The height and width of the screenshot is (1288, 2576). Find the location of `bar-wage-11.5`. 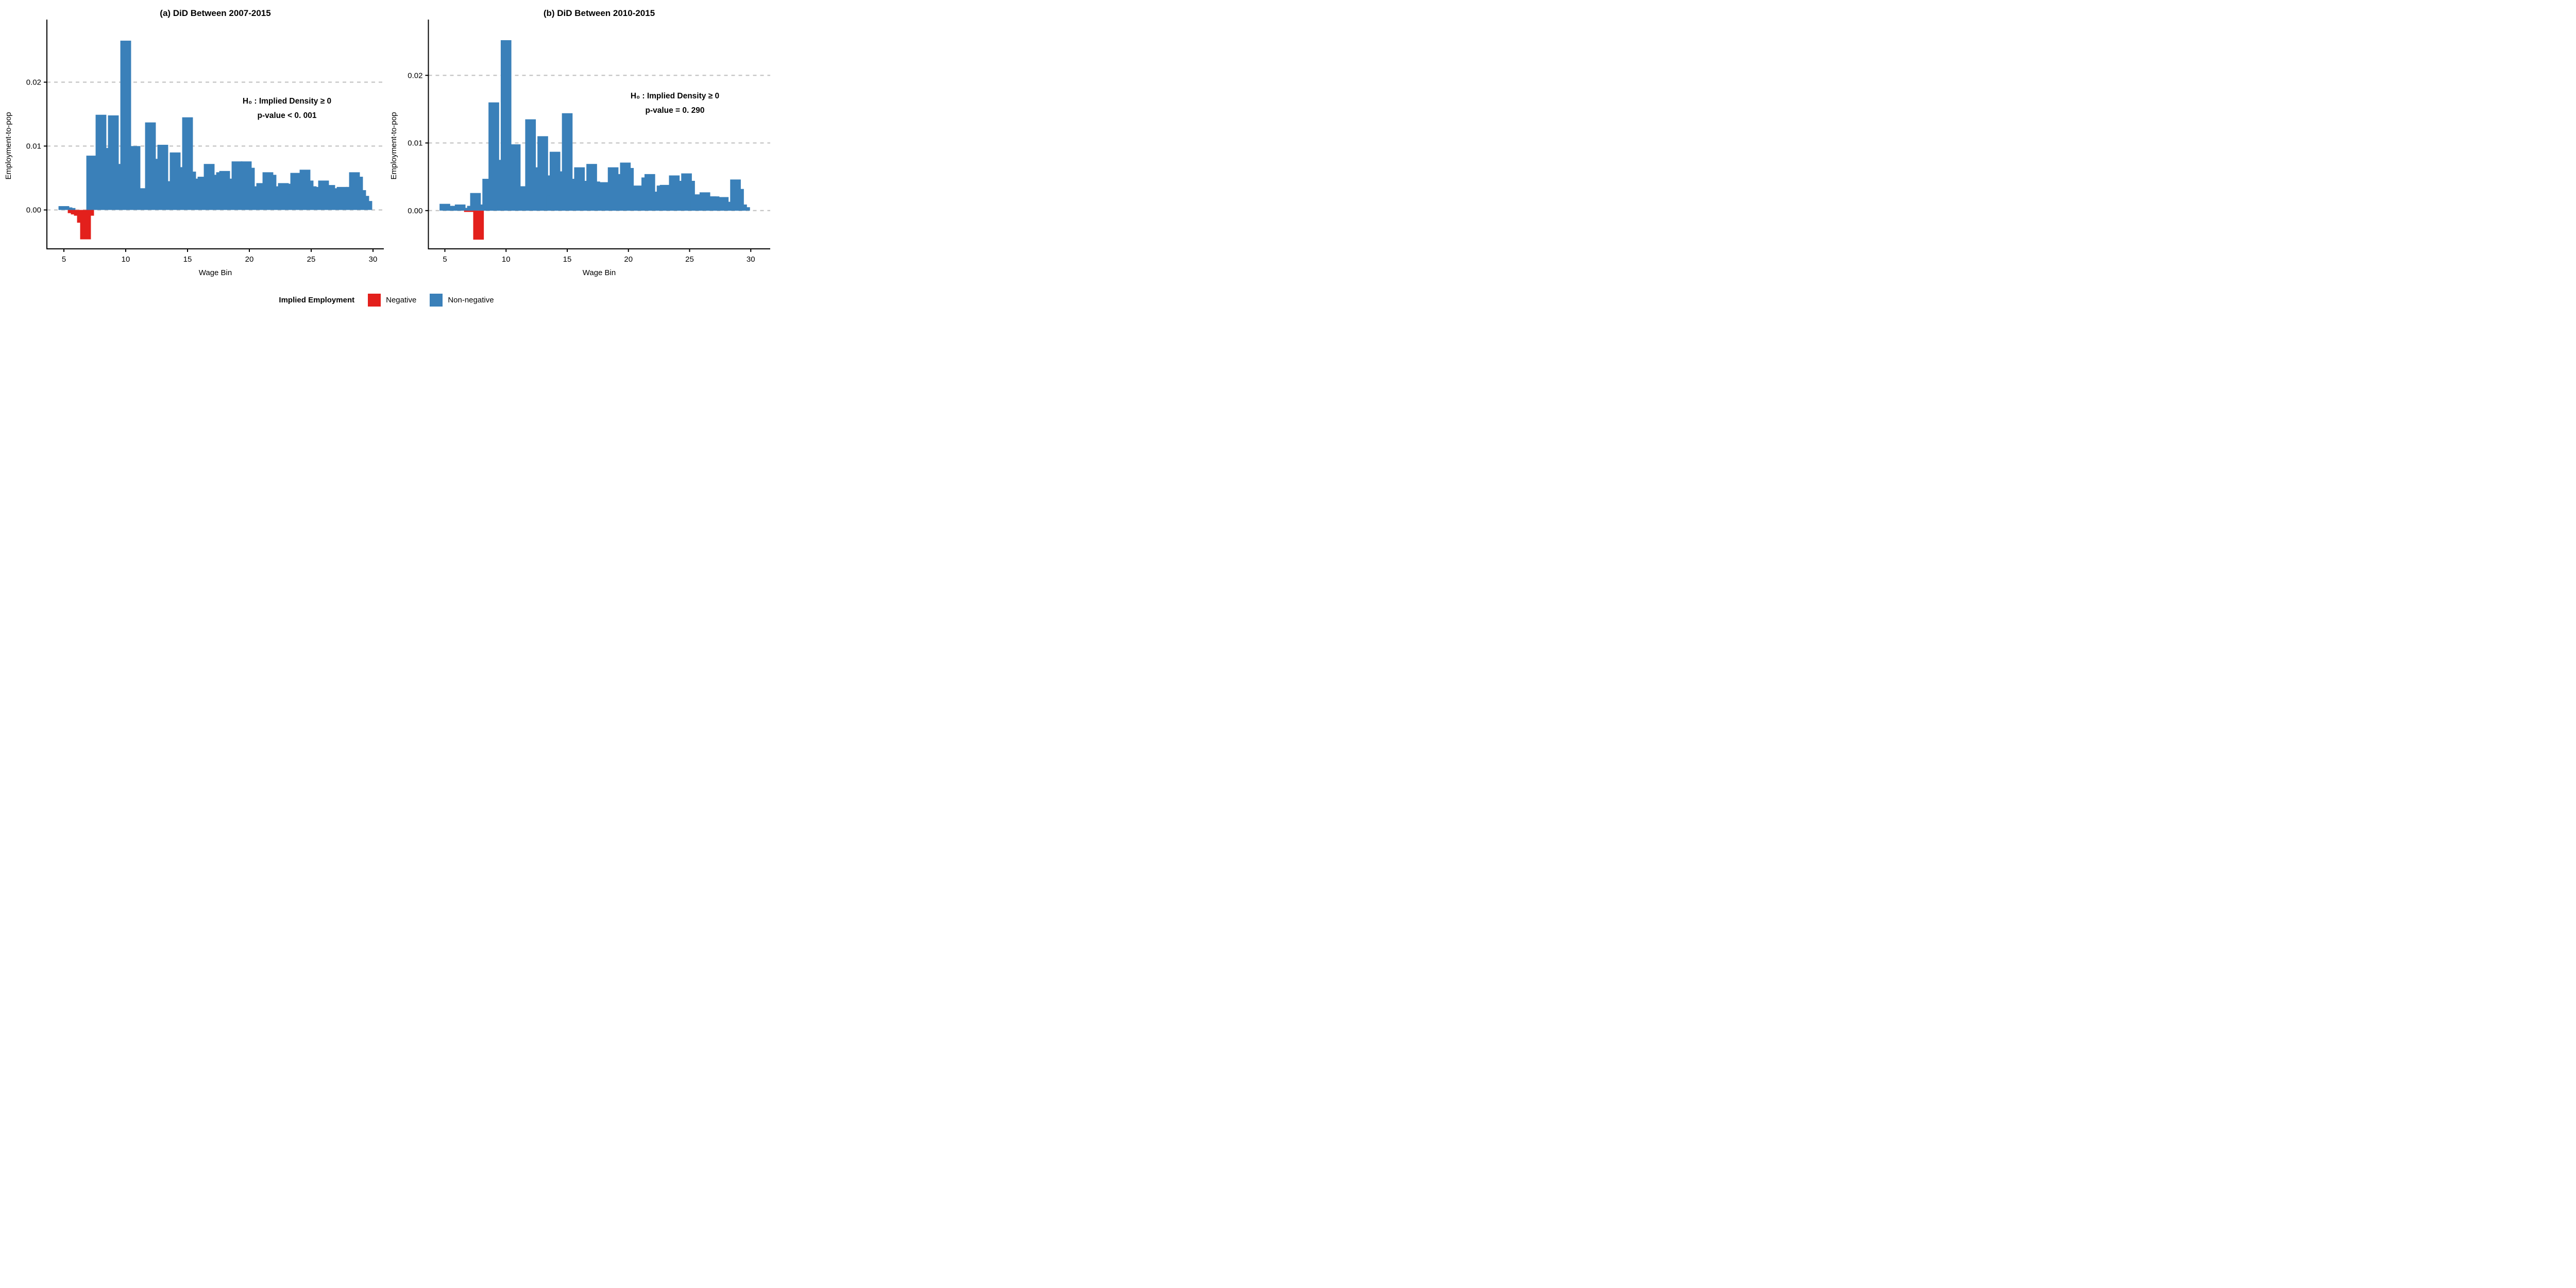

bar-wage-11.5 is located at coordinates (144, 207).